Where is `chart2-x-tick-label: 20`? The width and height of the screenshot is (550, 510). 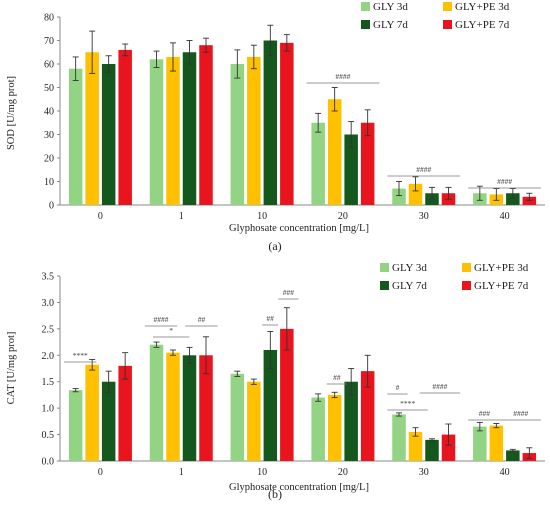
chart2-x-tick-label: 20 is located at coordinates (343, 472).